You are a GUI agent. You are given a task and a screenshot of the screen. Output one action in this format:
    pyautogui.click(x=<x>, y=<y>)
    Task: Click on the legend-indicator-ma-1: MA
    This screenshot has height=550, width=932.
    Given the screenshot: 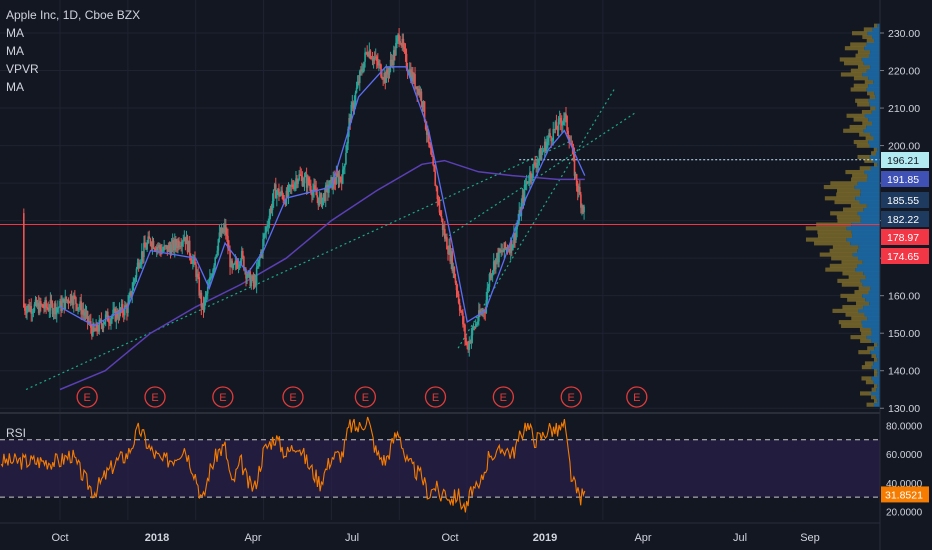 What is the action you would take?
    pyautogui.click(x=15, y=33)
    